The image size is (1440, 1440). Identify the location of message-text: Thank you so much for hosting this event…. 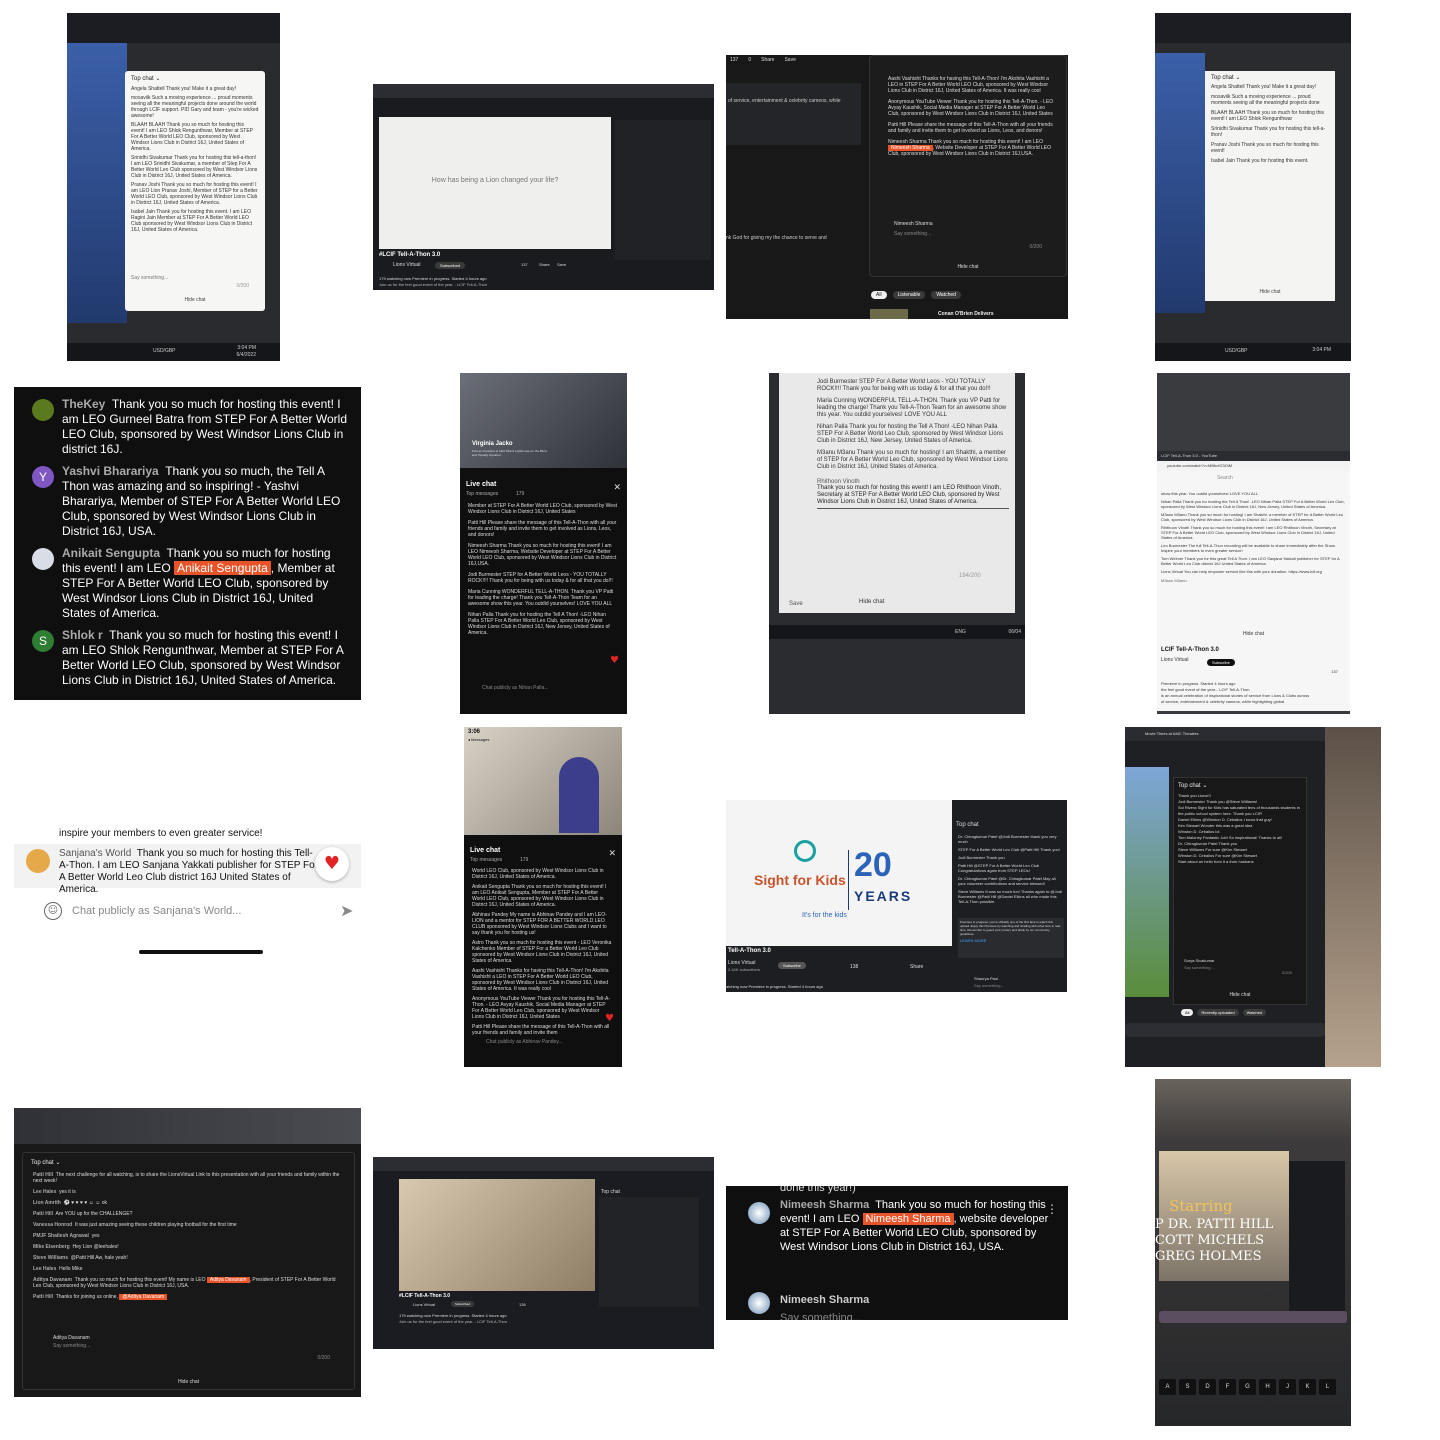
(913, 1212).